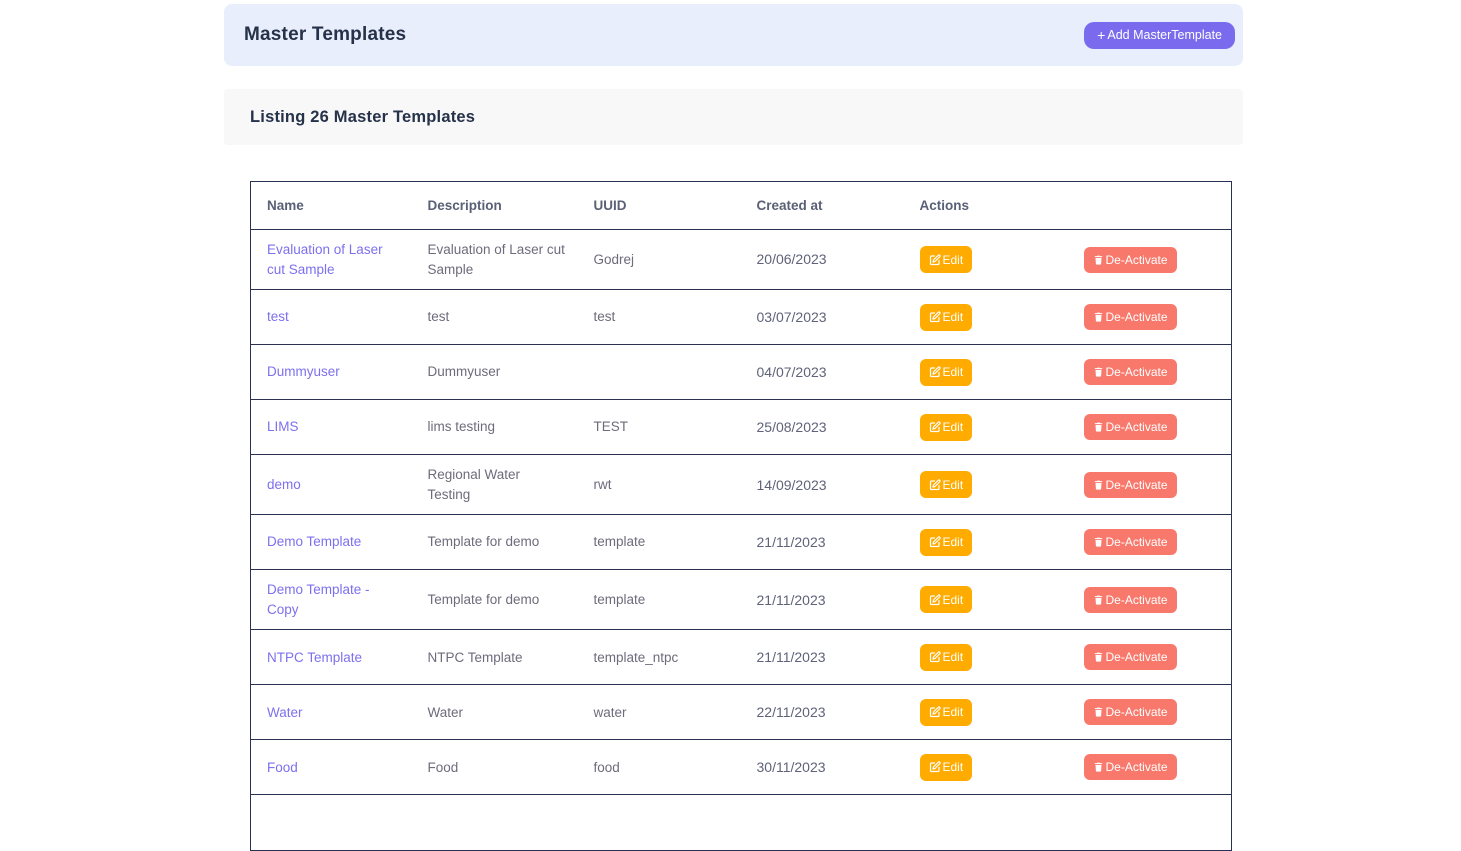 The width and height of the screenshot is (1461, 851). Describe the element at coordinates (331, 205) in the screenshot. I see `column-header-name: Name` at that location.